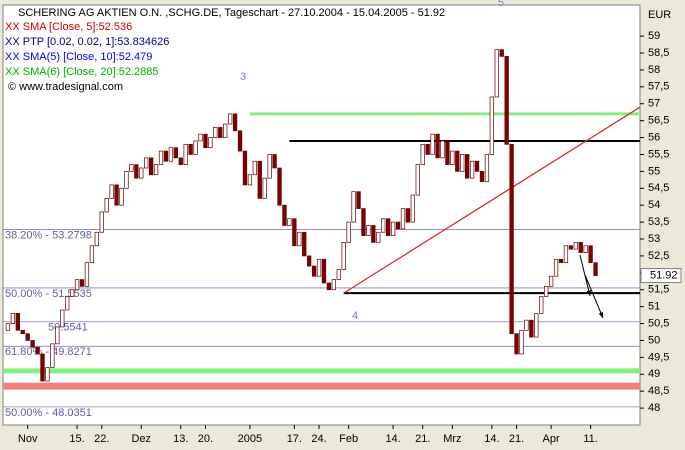 The width and height of the screenshot is (685, 450). Describe the element at coordinates (551, 439) in the screenshot. I see `x-tick-label: Apr` at that location.